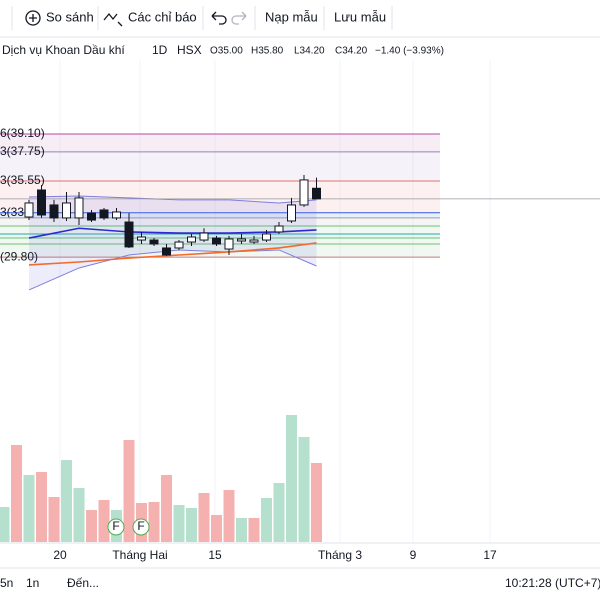 The height and width of the screenshot is (600, 600). Describe the element at coordinates (22, 133) in the screenshot. I see `fib-label: 6(39.10)` at that location.